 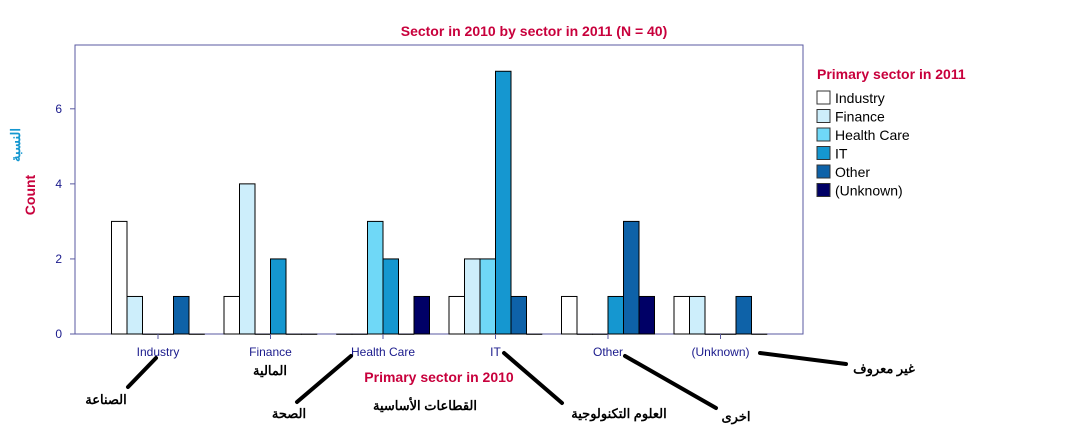 What do you see at coordinates (58, 109) in the screenshot?
I see `y-tick-label: 6` at bounding box center [58, 109].